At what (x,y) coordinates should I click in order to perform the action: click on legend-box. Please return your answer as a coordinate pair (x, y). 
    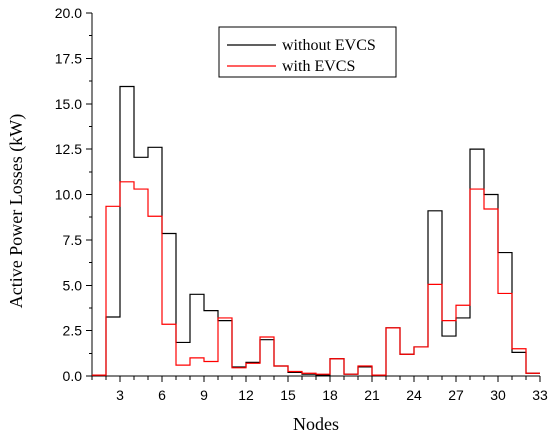
    Looking at the image, I should click on (307, 52).